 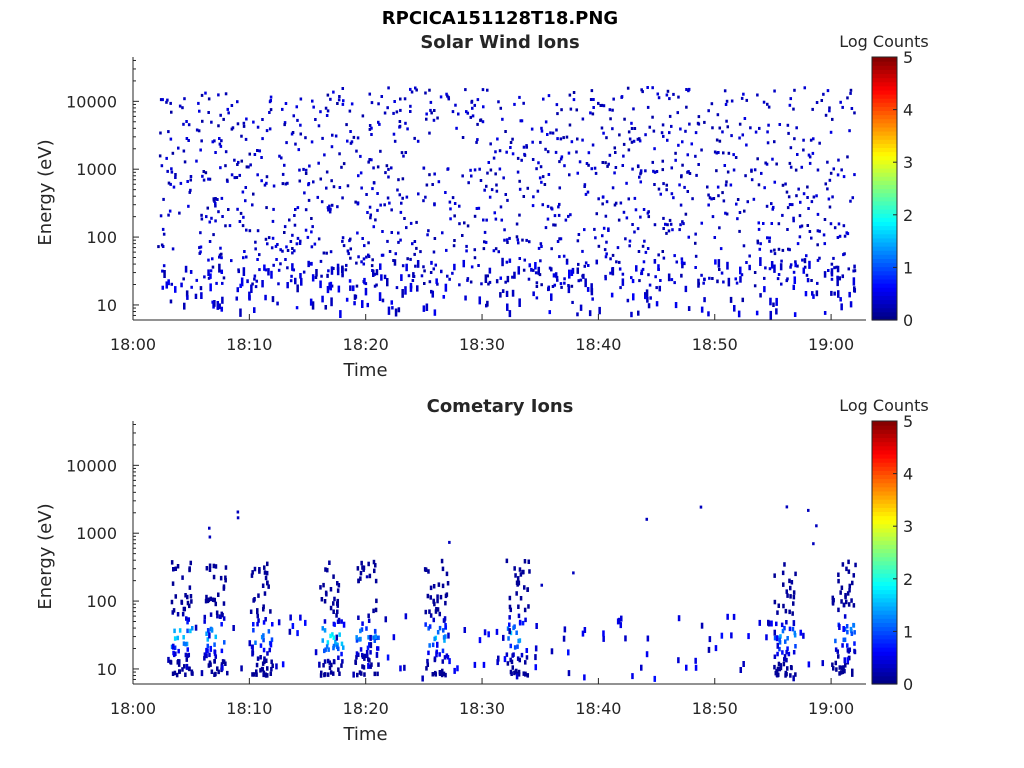 I want to click on x-tick-label: 18:50, so click(x=715, y=708).